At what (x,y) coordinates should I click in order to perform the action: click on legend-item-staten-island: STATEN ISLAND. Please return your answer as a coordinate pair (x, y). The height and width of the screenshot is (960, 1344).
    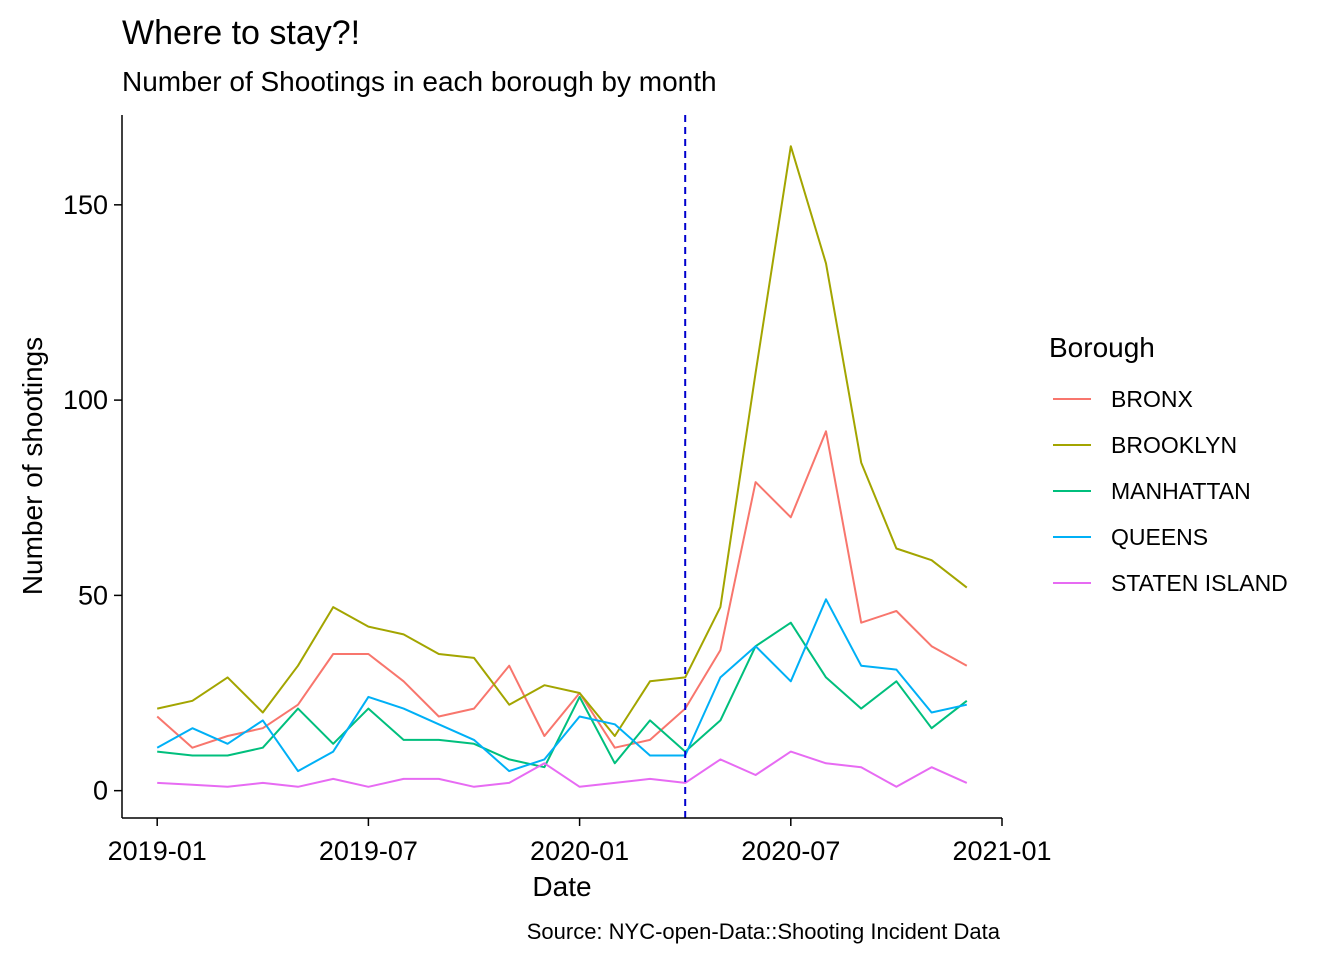
    Looking at the image, I should click on (1170, 583).